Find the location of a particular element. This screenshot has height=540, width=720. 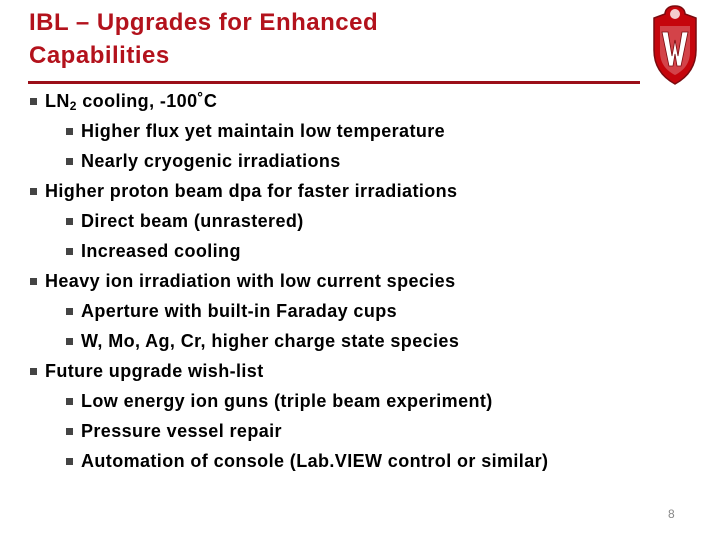

sub-bullet: Pressure vessel repair is located at coordinates (174, 431).